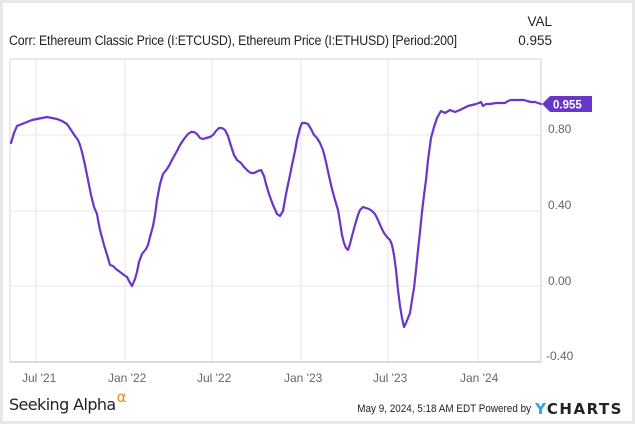  I want to click on ycharts-y-icon: Y, so click(541, 409).